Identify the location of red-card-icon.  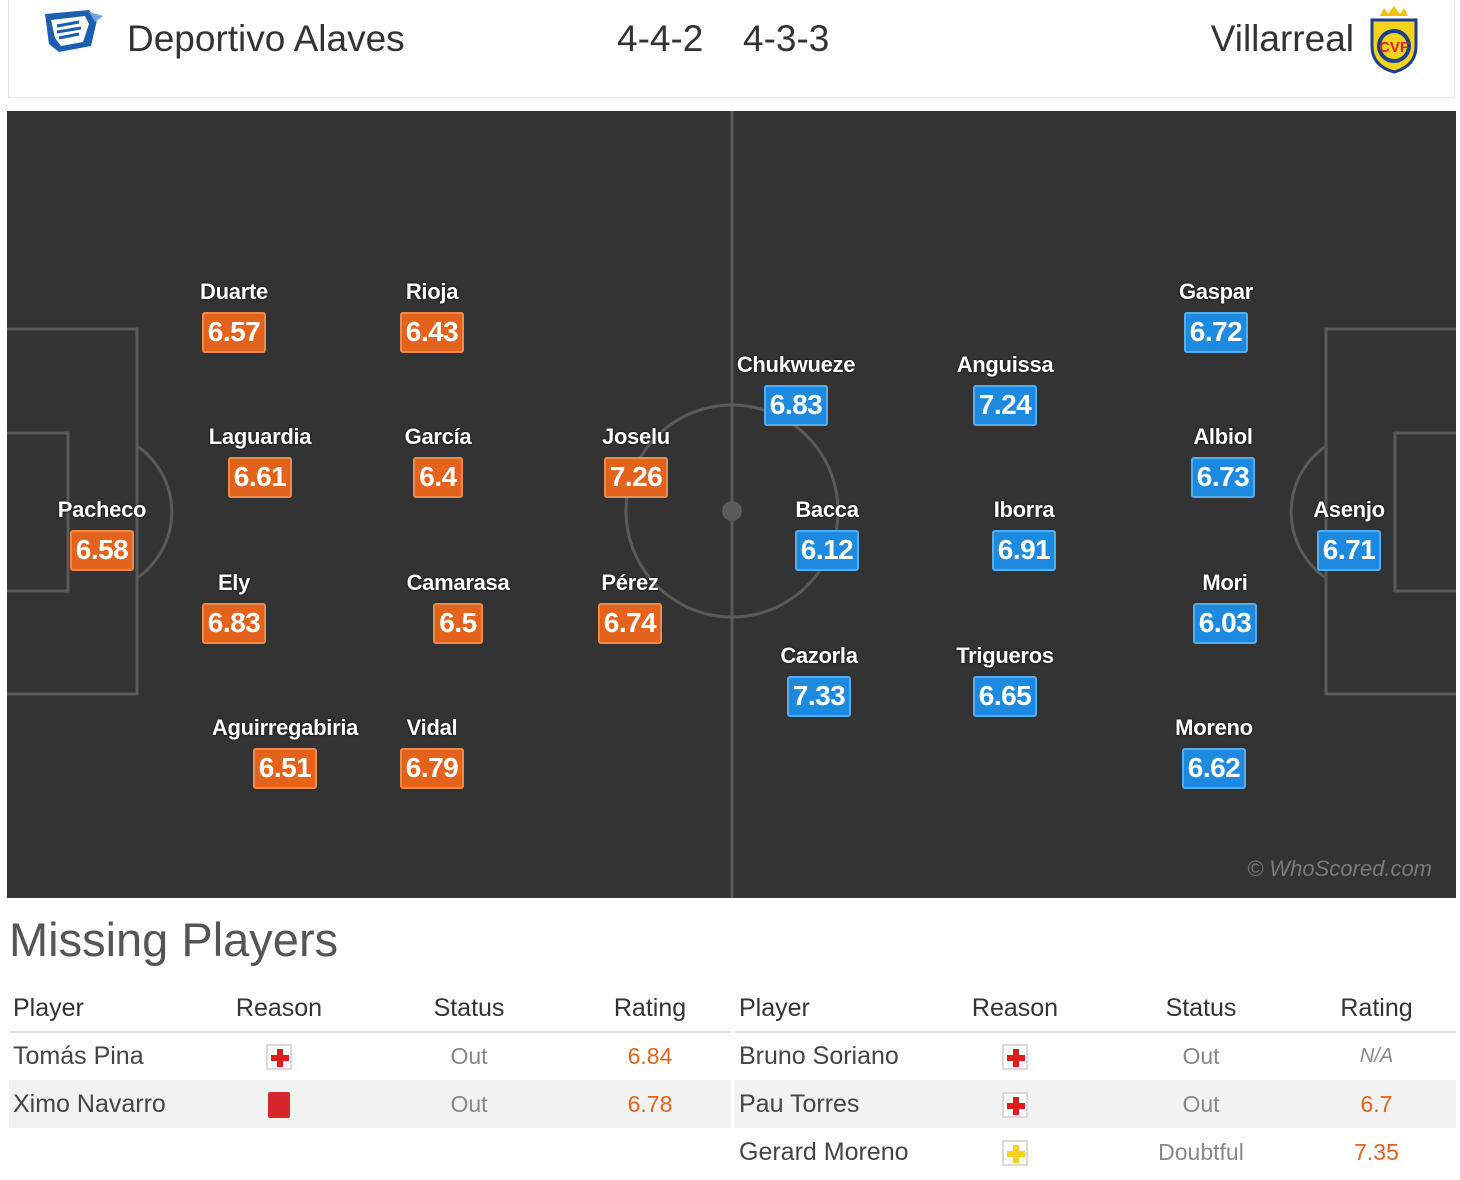
(279, 1104).